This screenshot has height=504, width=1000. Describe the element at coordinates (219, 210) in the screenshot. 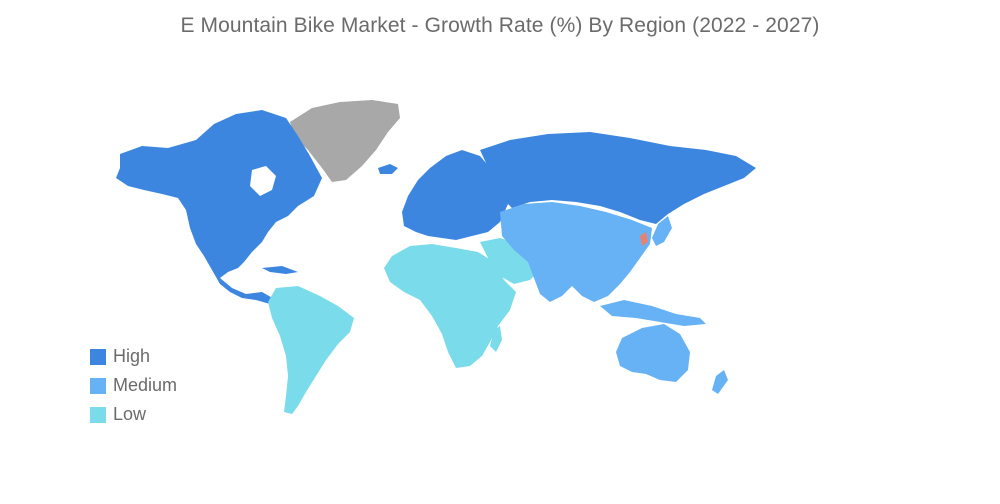

I see `region-north-america` at that location.